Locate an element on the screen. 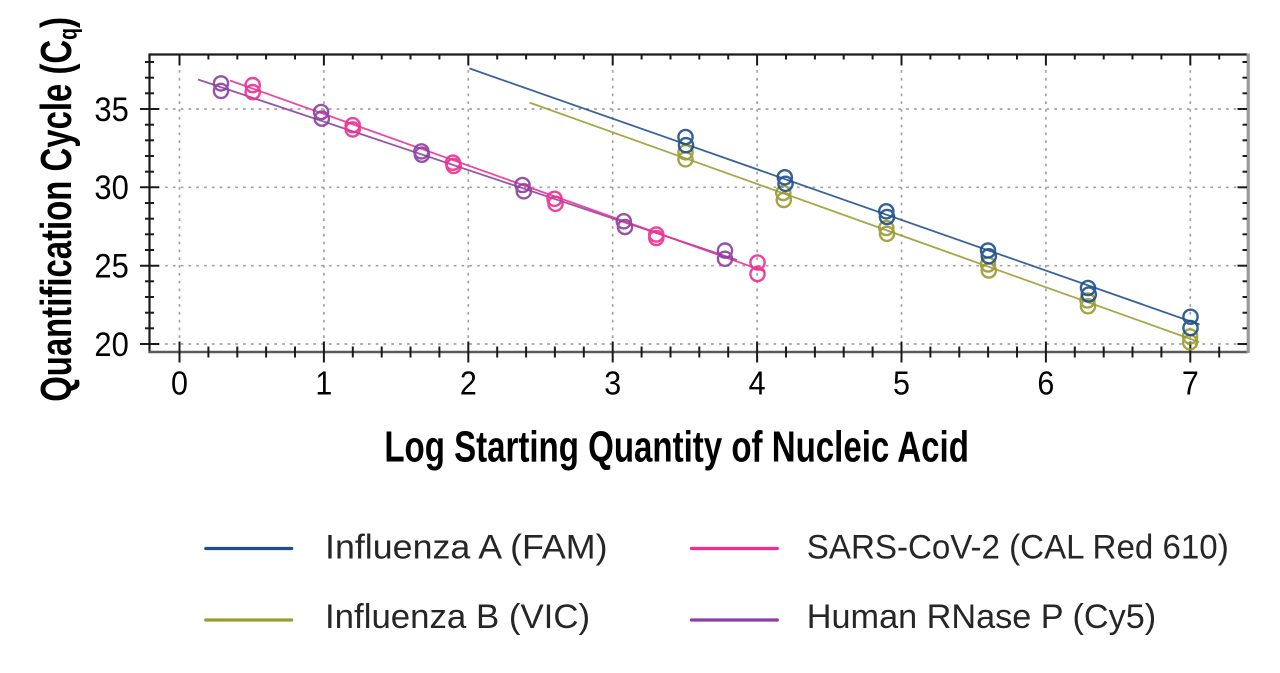 This screenshot has height=673, width=1280. svg-text: 1 is located at coordinates (323, 383).